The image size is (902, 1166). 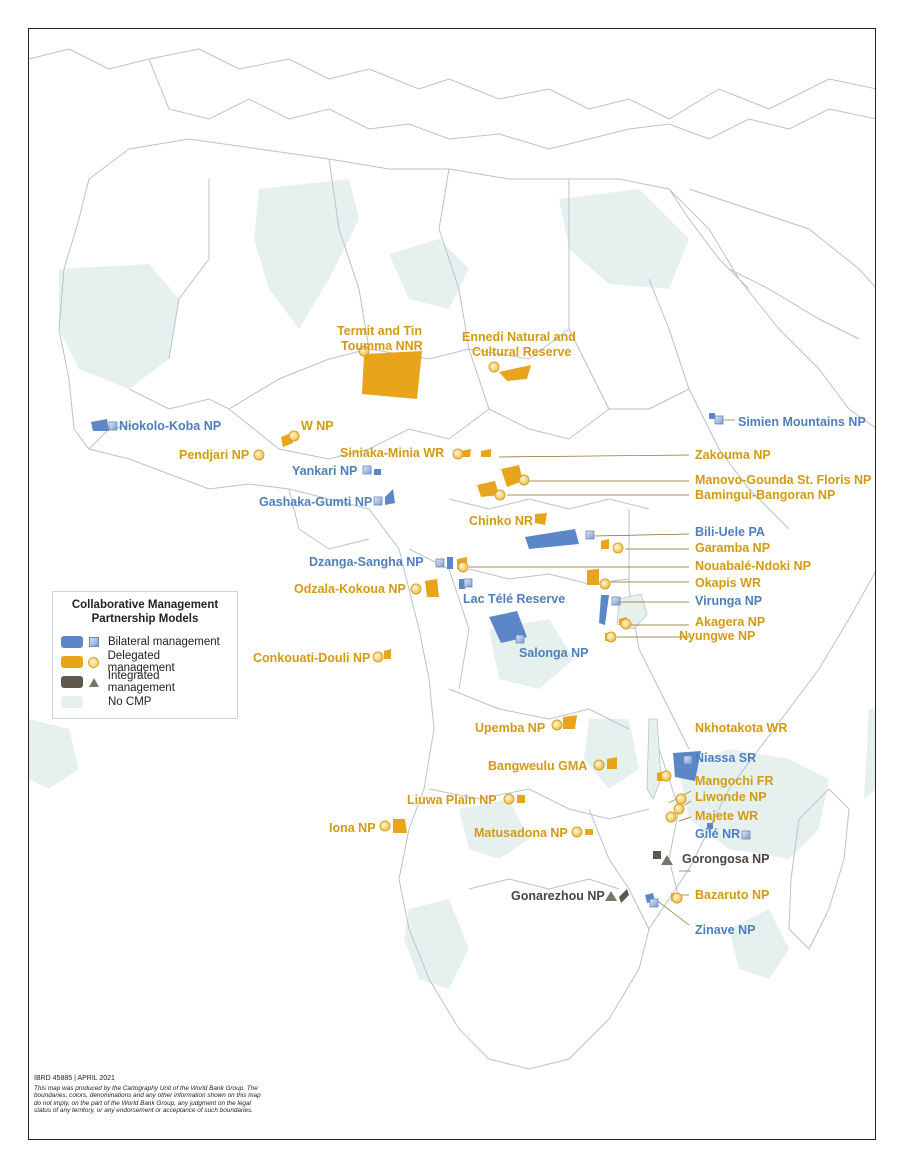 What do you see at coordinates (726, 859) in the screenshot?
I see `label-gorongosa: Gorongosa NP` at bounding box center [726, 859].